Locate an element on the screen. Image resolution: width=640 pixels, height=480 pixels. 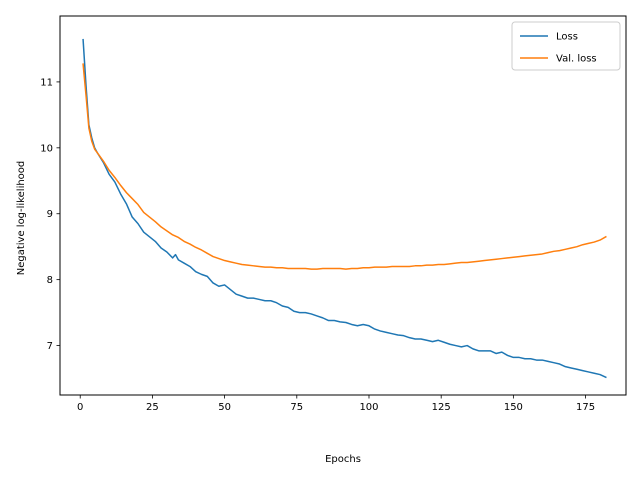
y-axis-ticks: 7 8 9 10 11 is located at coordinates (50, 214).